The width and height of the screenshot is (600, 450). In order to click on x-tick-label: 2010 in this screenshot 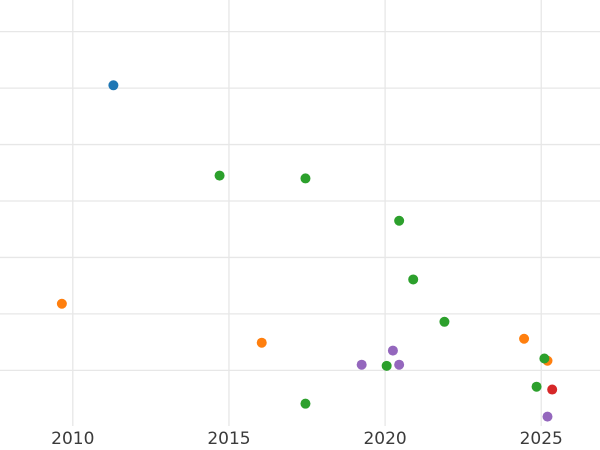, I will do `click(72, 439)`.